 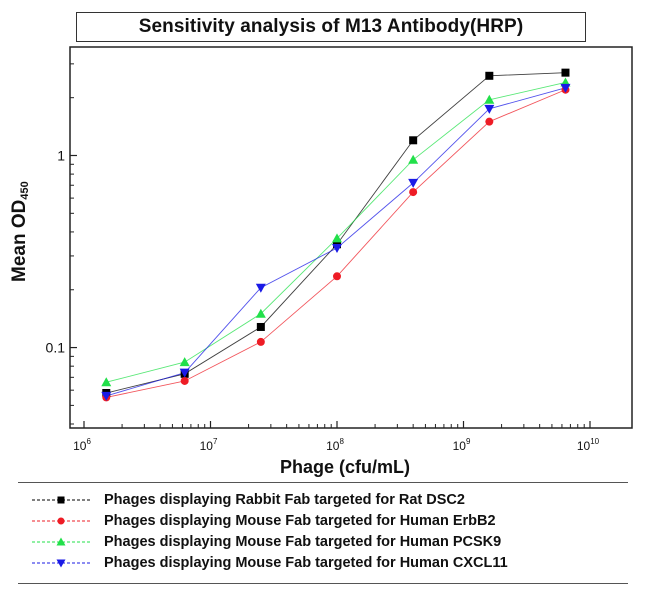 I want to click on x-tick-label: 10⁷, so click(x=209, y=445).